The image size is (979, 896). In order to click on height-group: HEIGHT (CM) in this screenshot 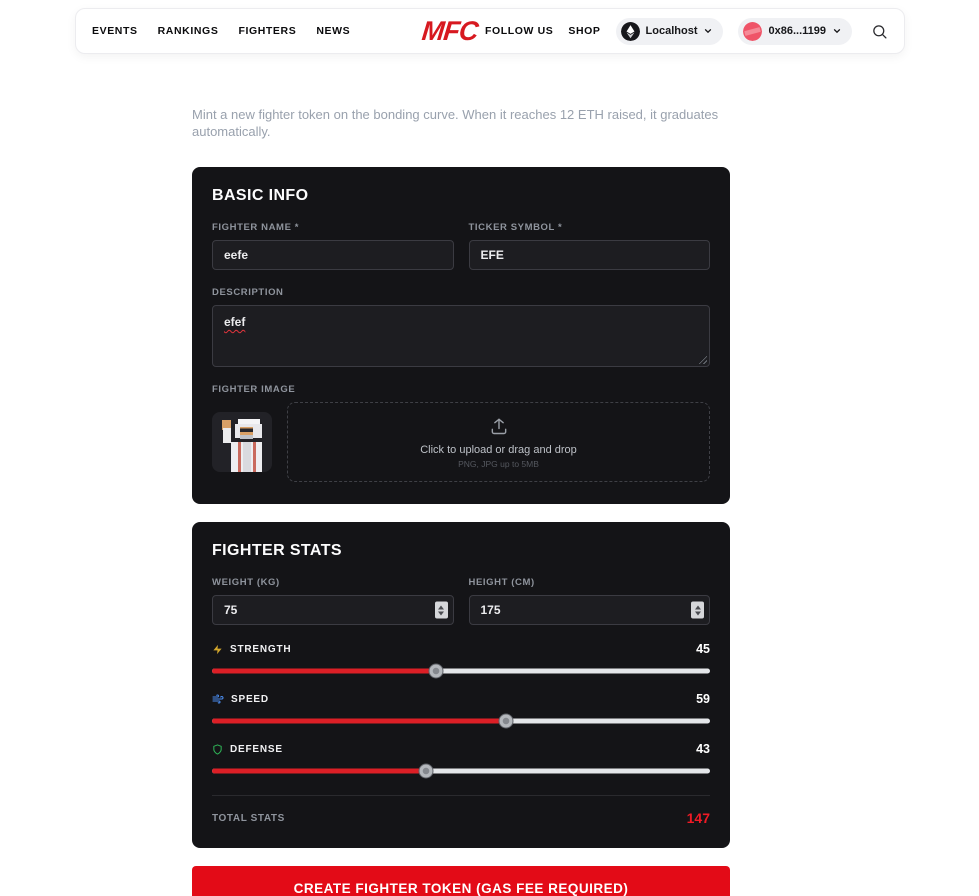, I will do `click(589, 601)`.